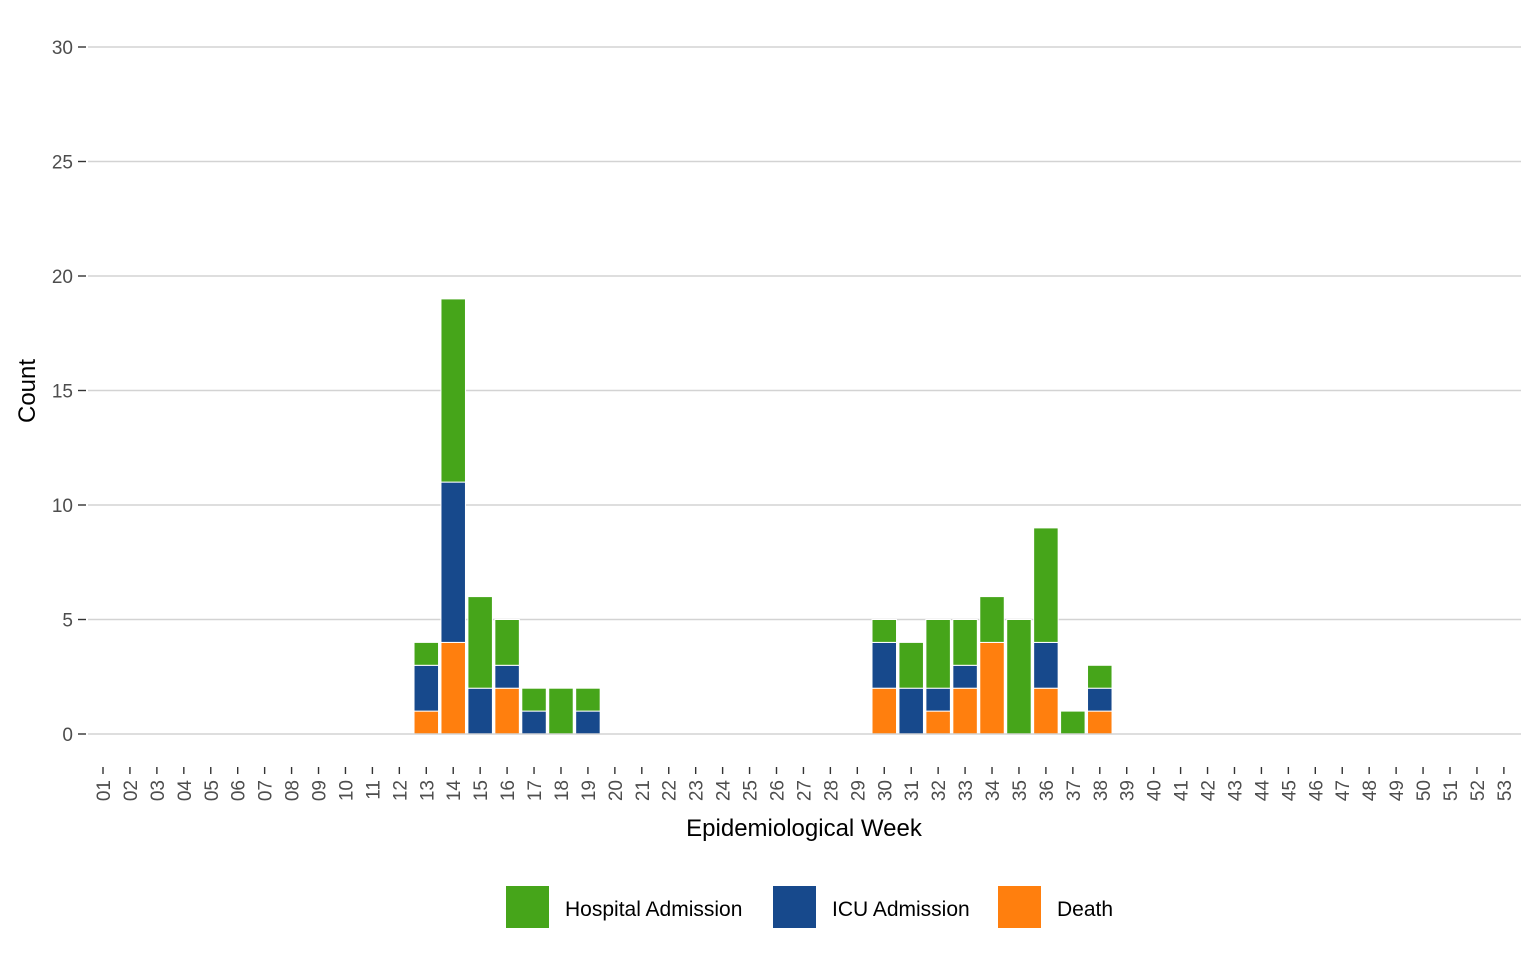 The image size is (1536, 960). I want to click on x-tick-label: 50, so click(1424, 790).